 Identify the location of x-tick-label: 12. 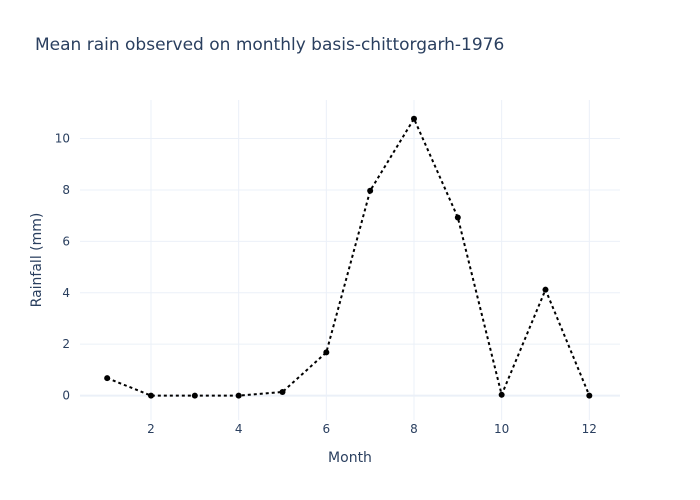
(589, 429).